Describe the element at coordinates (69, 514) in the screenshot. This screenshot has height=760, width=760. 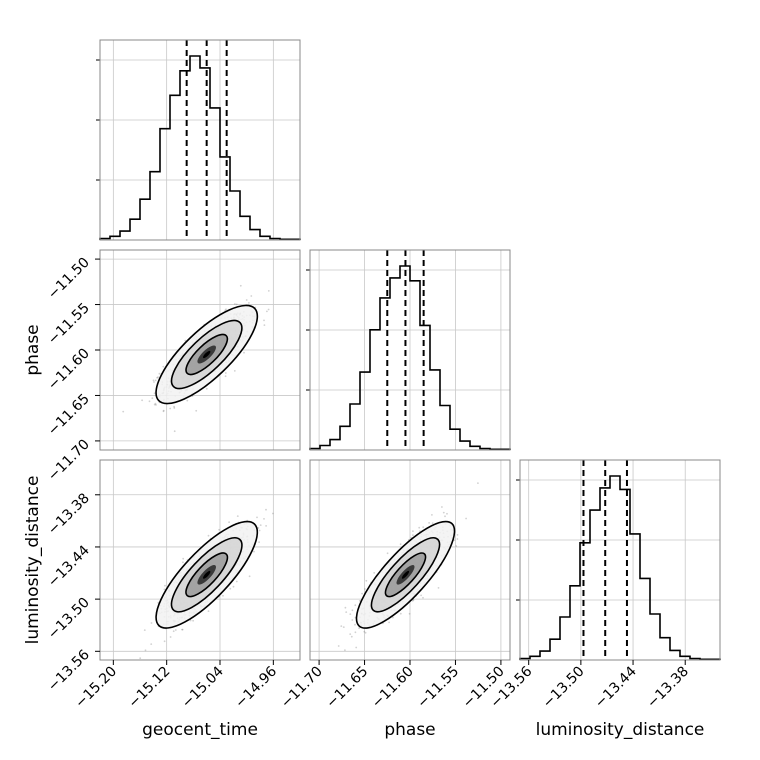
I see `y-tick-label-luminosity_distance: −13.38` at that location.